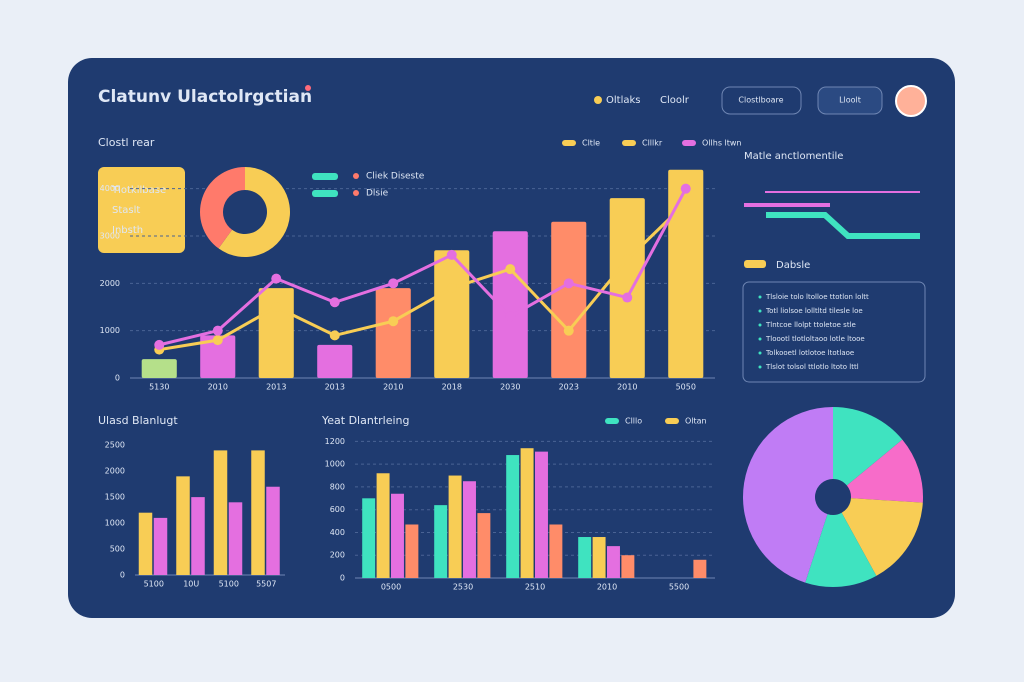  Describe the element at coordinates (598, 100) in the screenshot. I see `badge-dot` at that location.